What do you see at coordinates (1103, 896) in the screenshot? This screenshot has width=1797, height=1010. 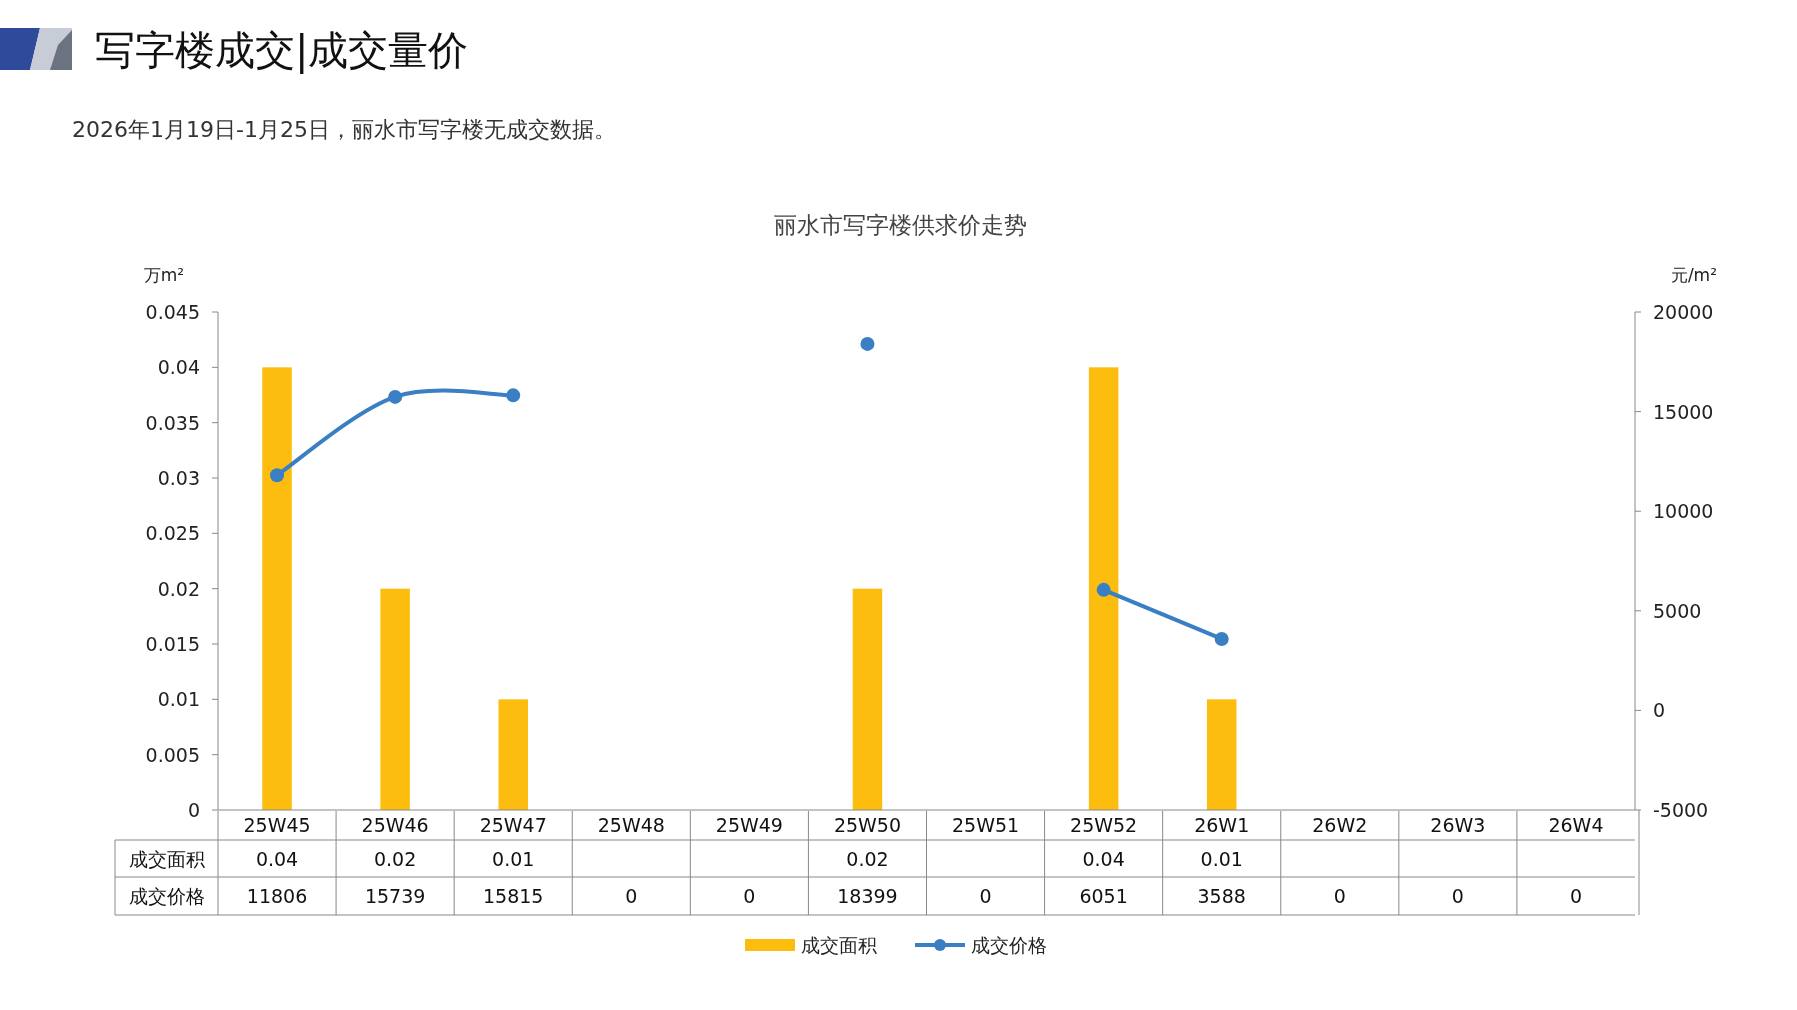 I see `data-label: 6051` at bounding box center [1103, 896].